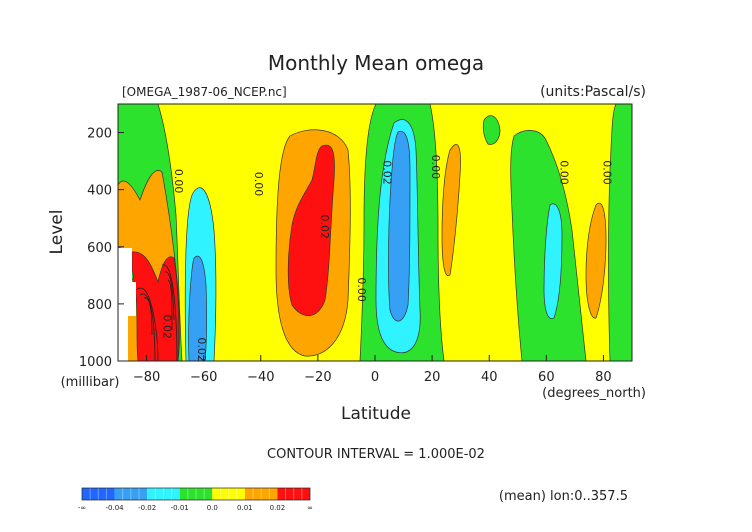  I want to click on y-tick-label: 600, so click(99, 248).